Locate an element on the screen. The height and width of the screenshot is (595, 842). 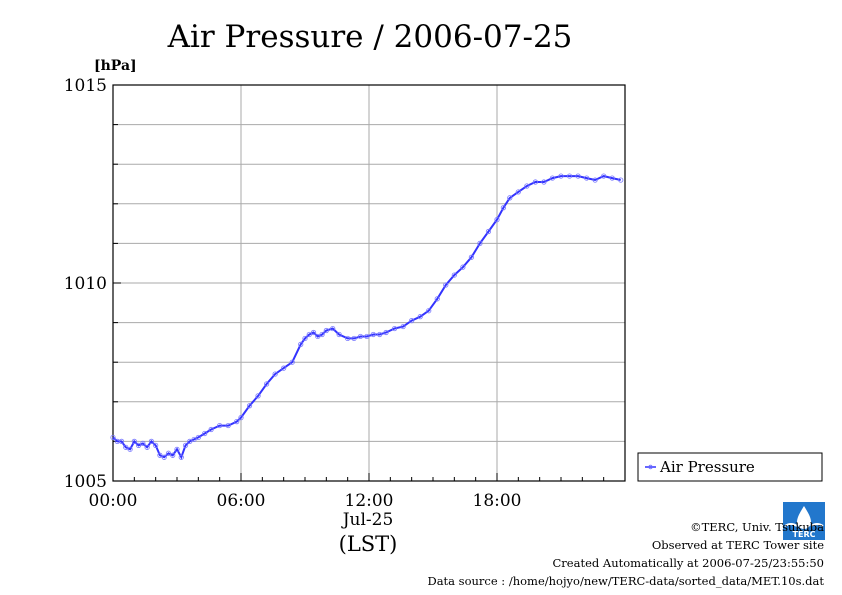
credit-copyright: ©TERC, Univ. Tsukuba is located at coordinates (757, 527).